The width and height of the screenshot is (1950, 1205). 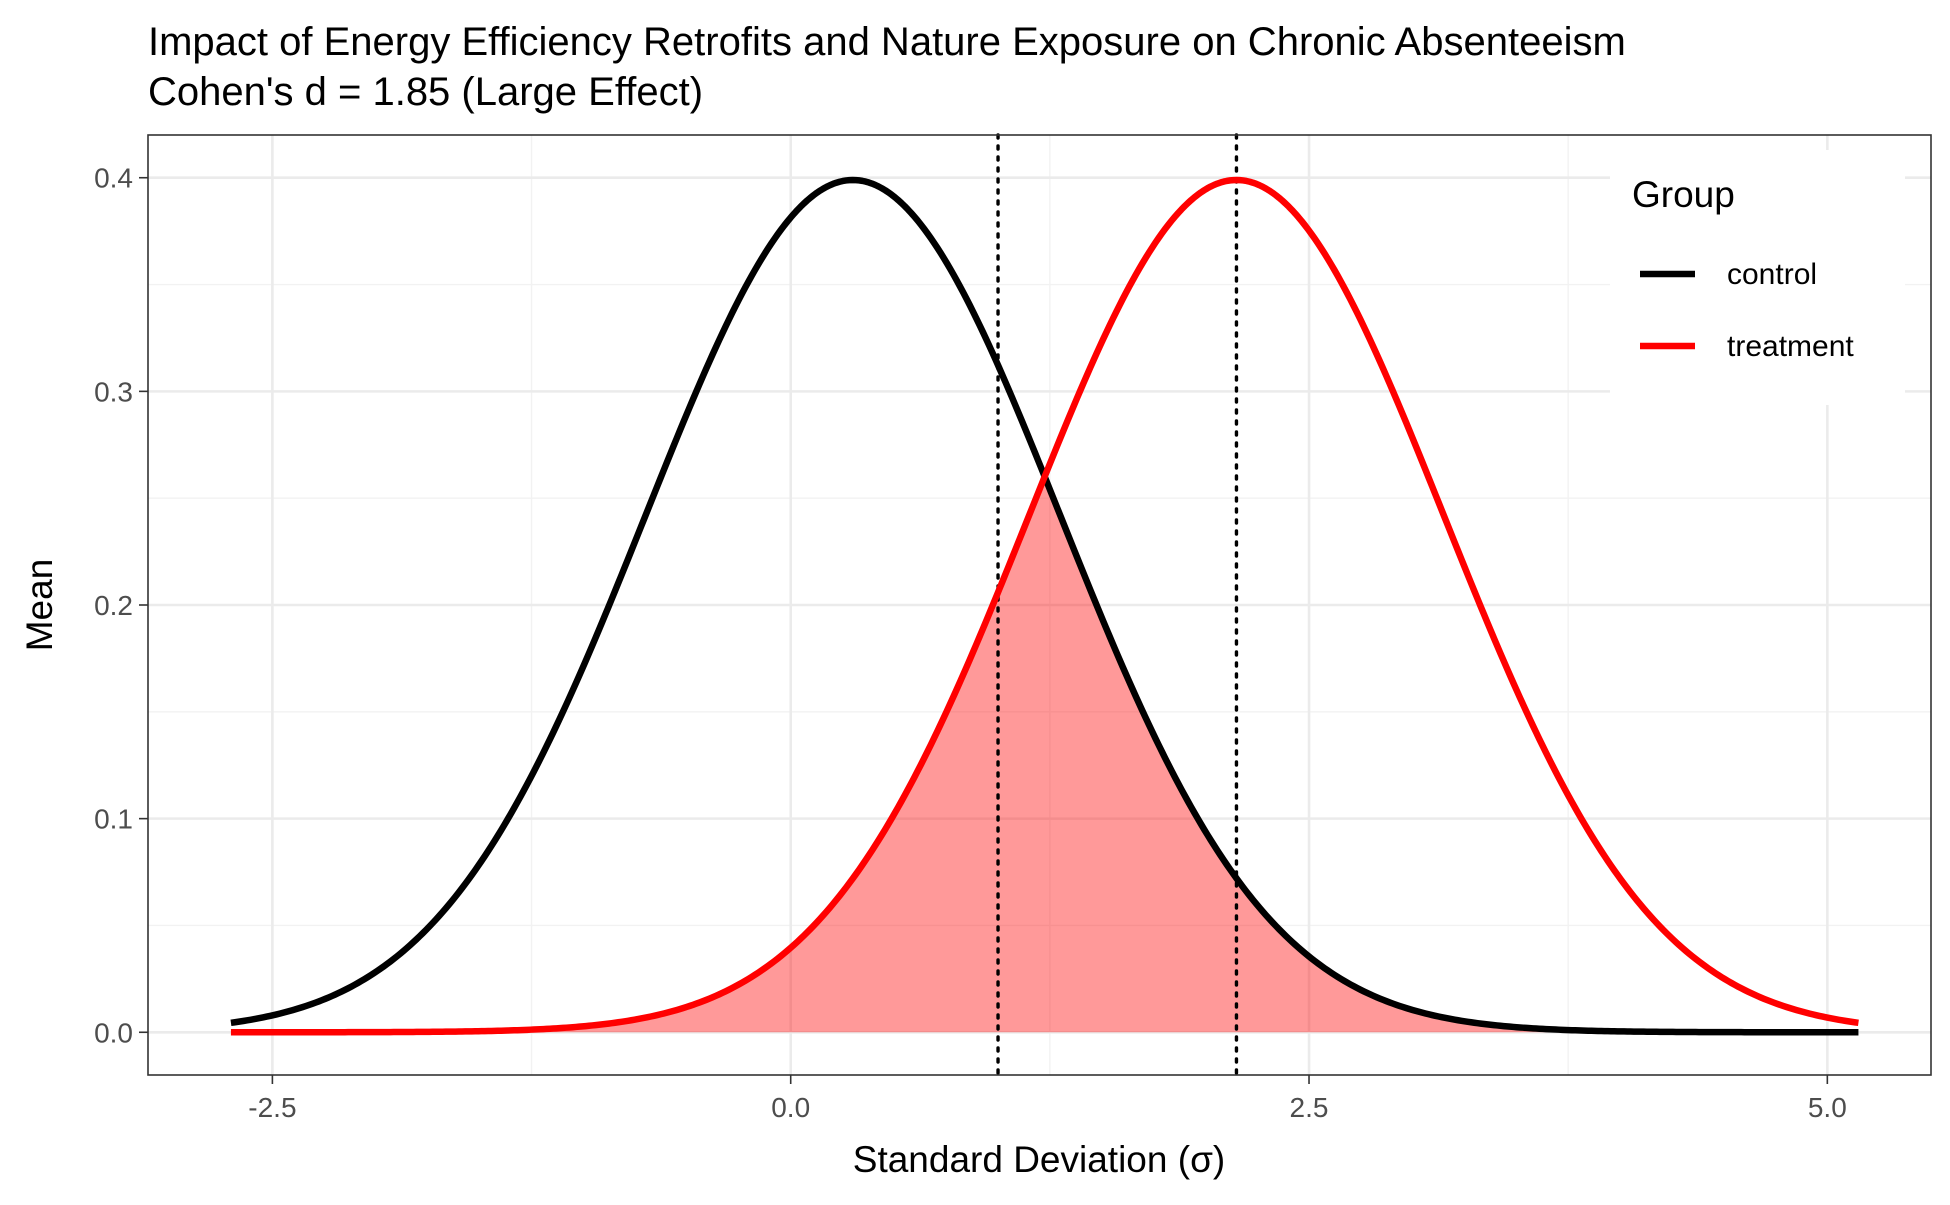 I want to click on legend: Group control treatment, so click(x=1757, y=277).